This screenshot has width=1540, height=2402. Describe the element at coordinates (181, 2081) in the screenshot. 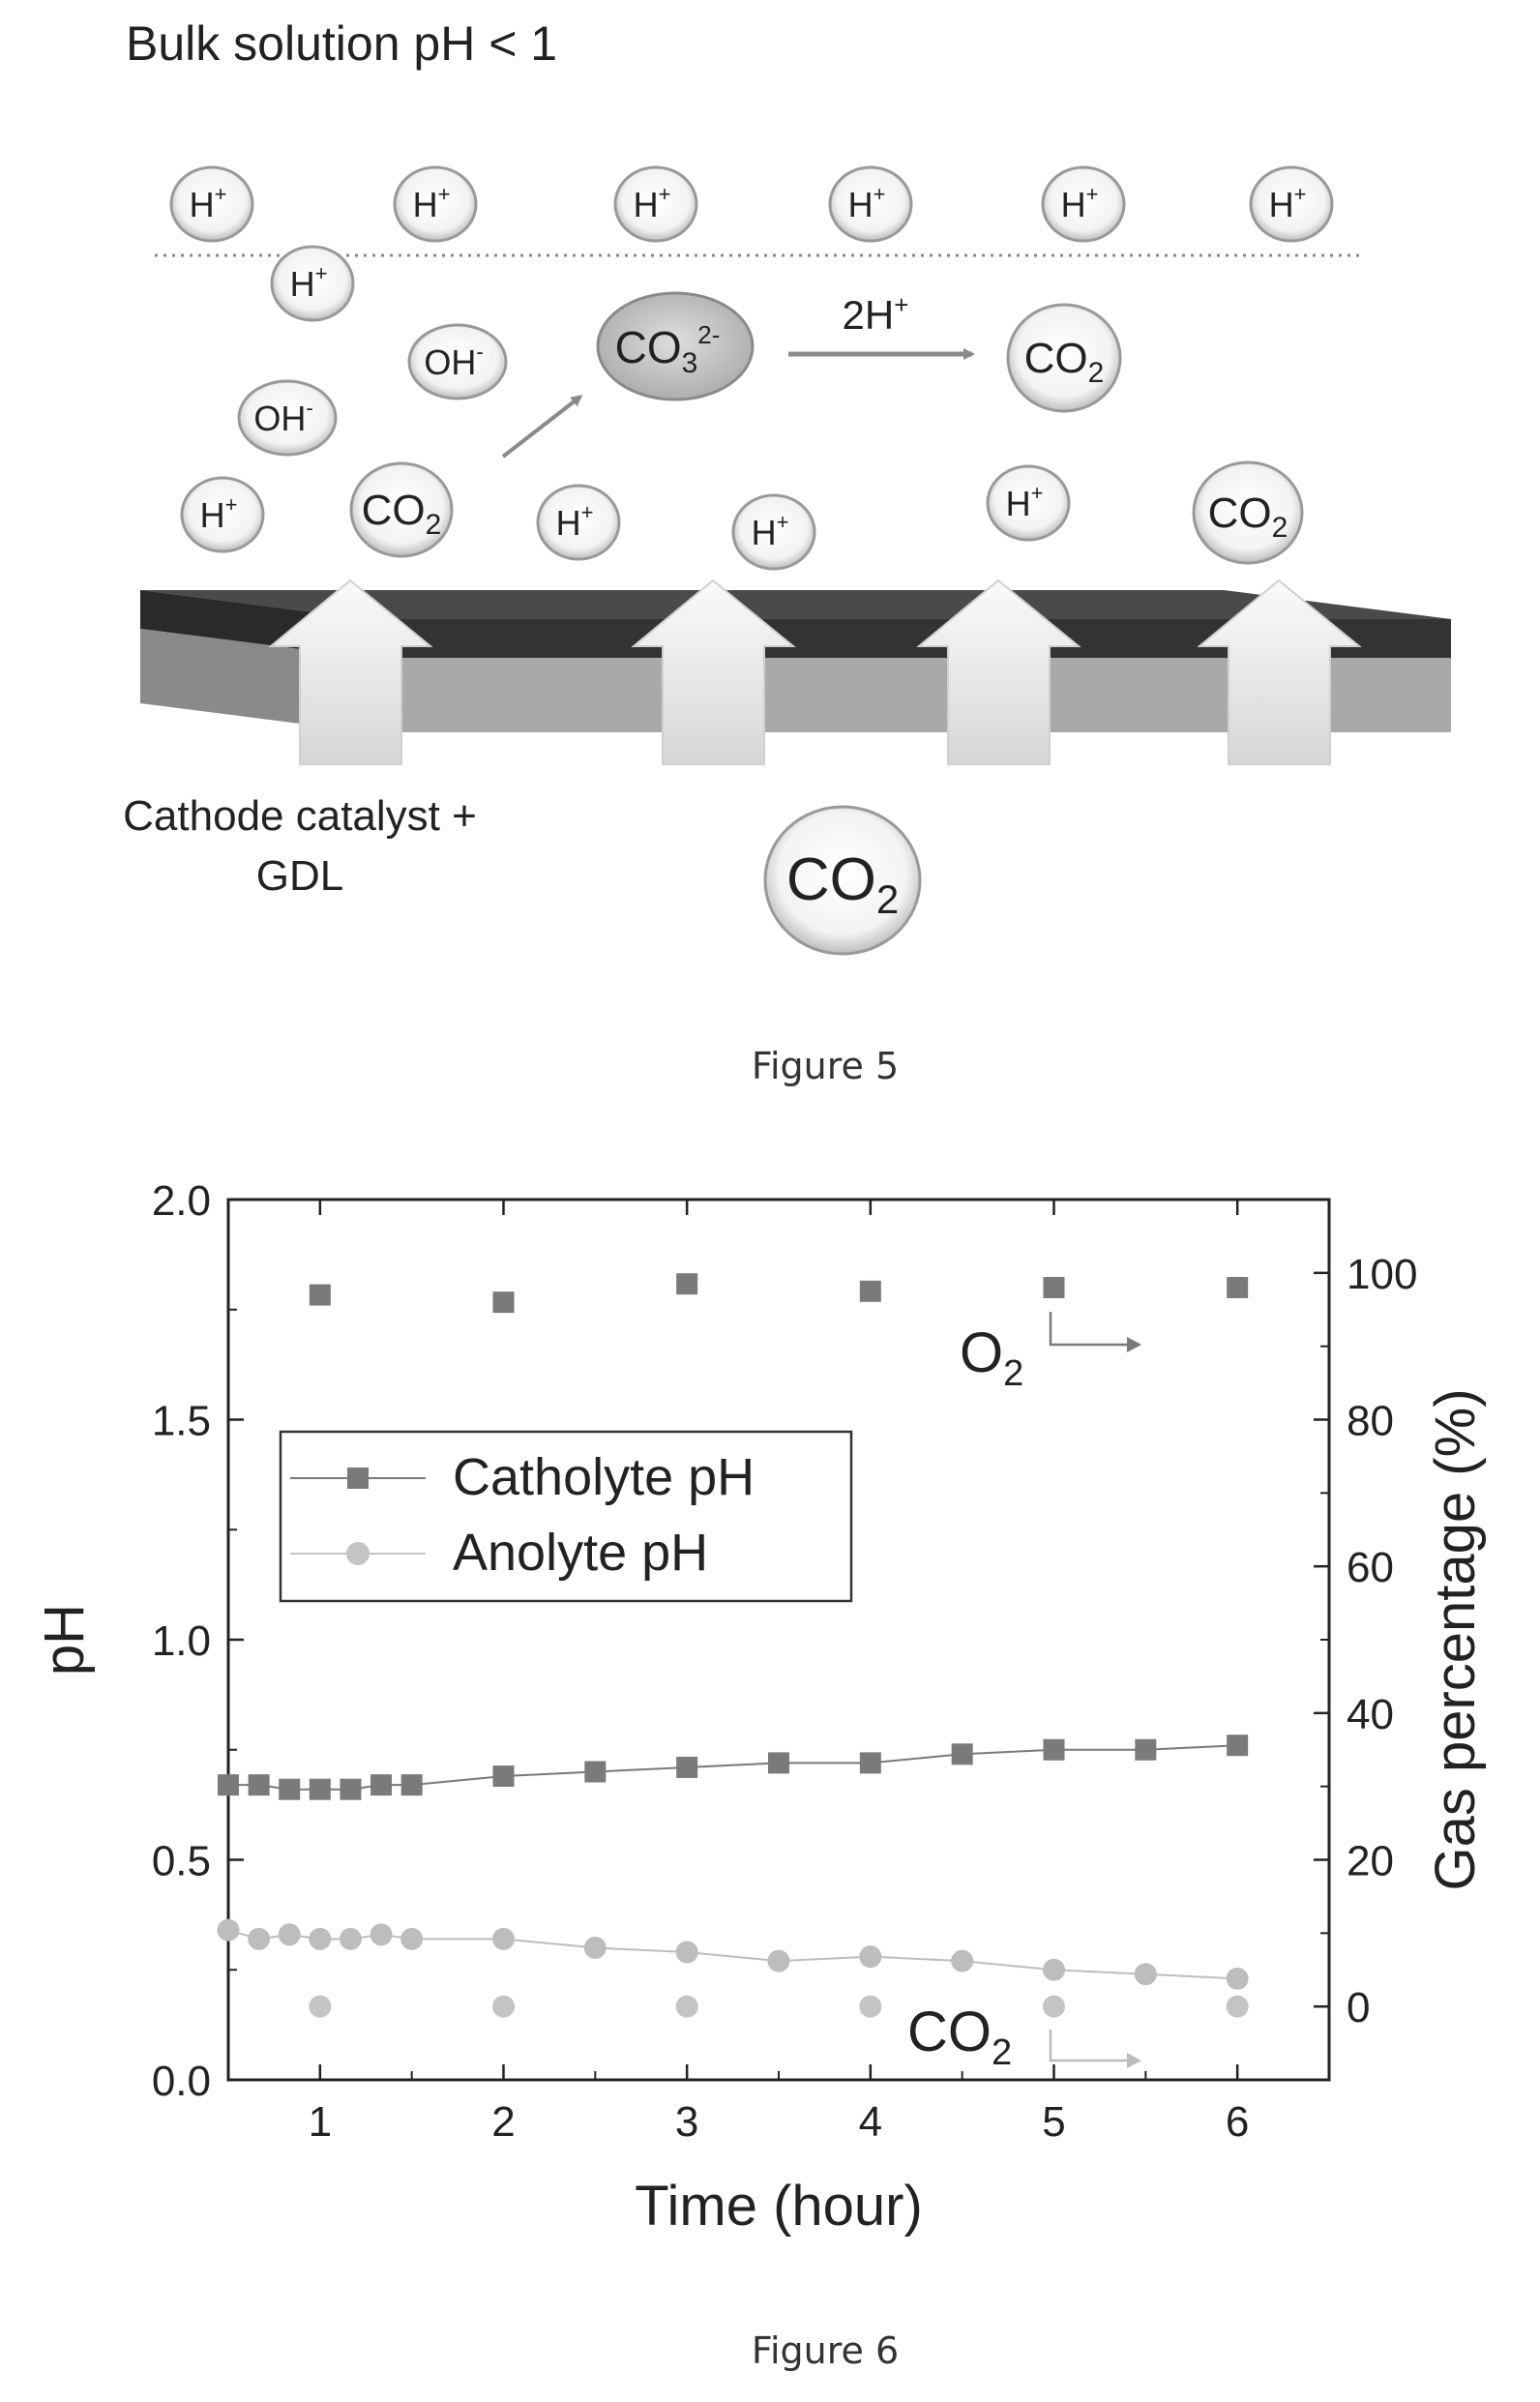

I see `y-tick-label: 0.0` at that location.